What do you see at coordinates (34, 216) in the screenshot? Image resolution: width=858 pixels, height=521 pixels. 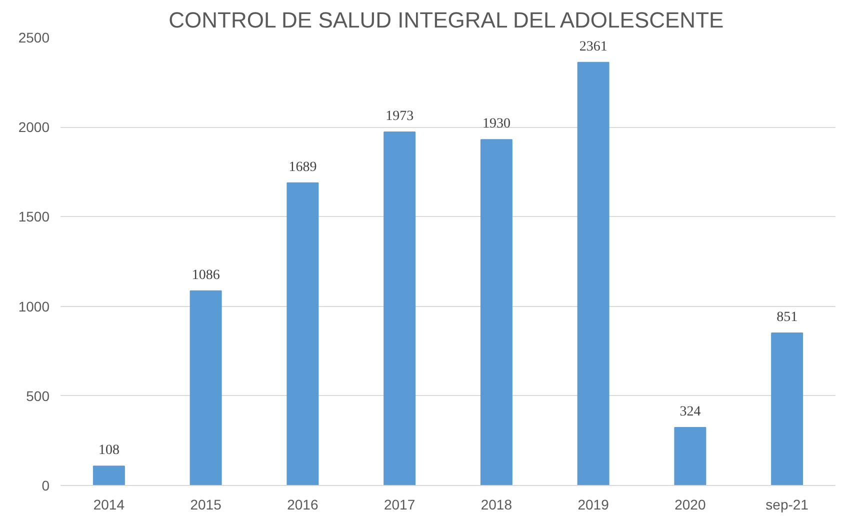 I see `y-tick-label: 1500` at bounding box center [34, 216].